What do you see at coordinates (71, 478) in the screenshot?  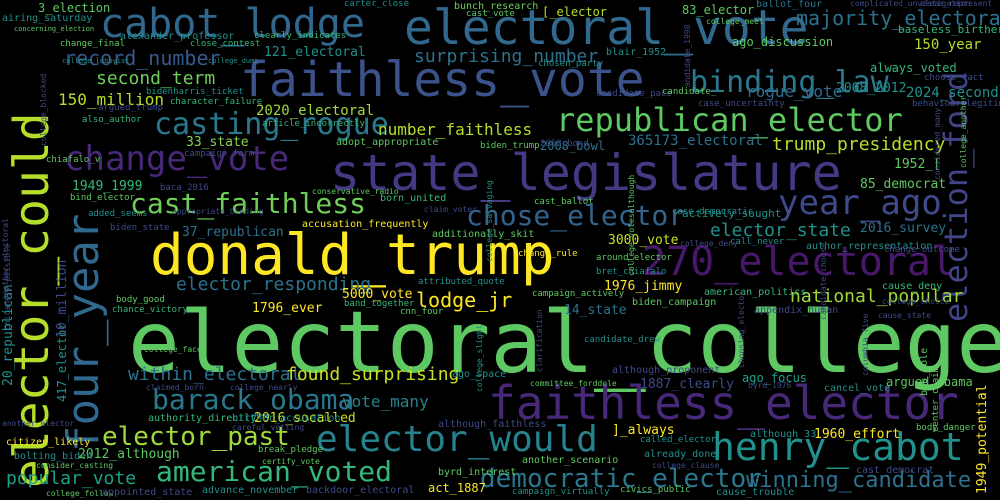 I see `word: popular_vote` at bounding box center [71, 478].